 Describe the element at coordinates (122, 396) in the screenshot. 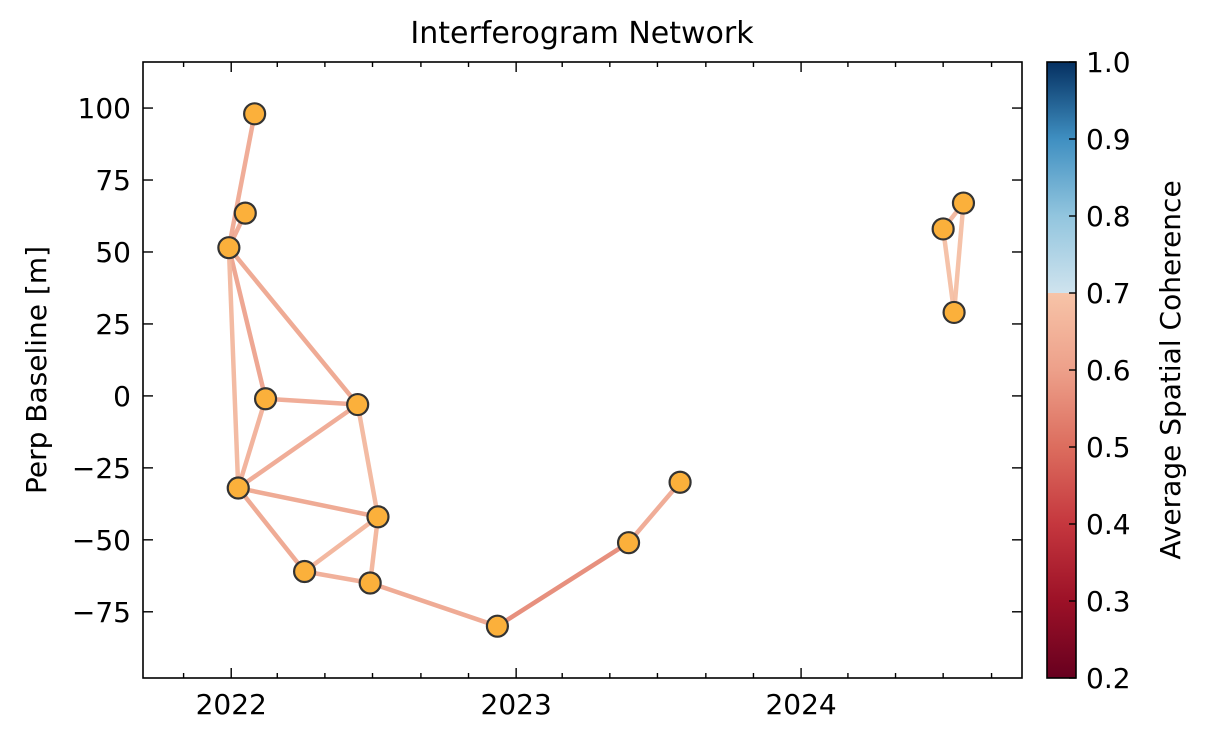

I see `y-tick-label: 0` at that location.